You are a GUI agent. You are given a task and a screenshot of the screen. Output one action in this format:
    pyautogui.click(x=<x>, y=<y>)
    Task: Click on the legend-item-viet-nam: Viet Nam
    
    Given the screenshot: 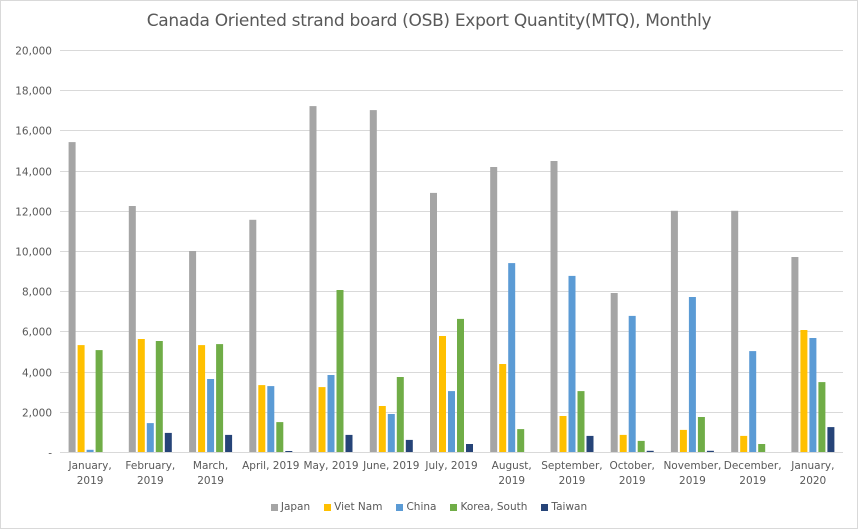 What is the action you would take?
    pyautogui.click(x=353, y=507)
    